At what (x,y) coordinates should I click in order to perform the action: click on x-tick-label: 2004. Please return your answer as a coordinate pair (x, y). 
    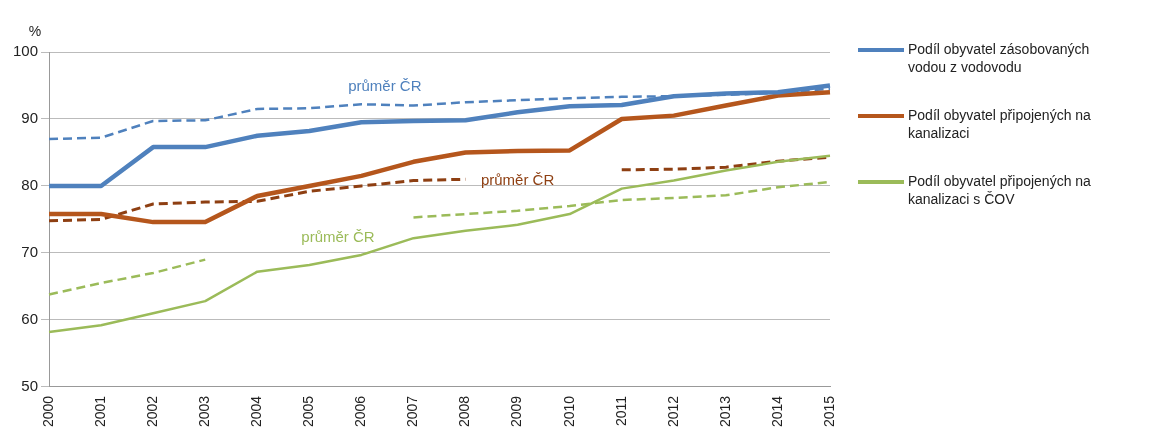
    Looking at the image, I should click on (256, 411).